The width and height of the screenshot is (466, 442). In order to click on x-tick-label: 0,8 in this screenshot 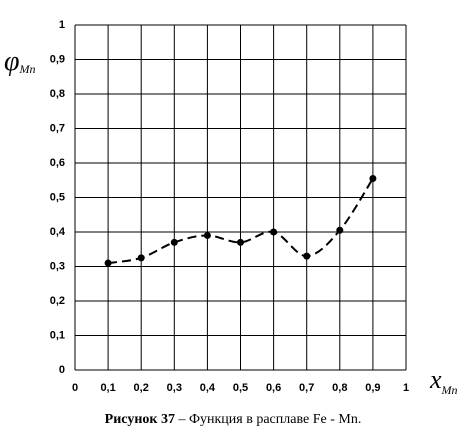, I will do `click(339, 388)`.